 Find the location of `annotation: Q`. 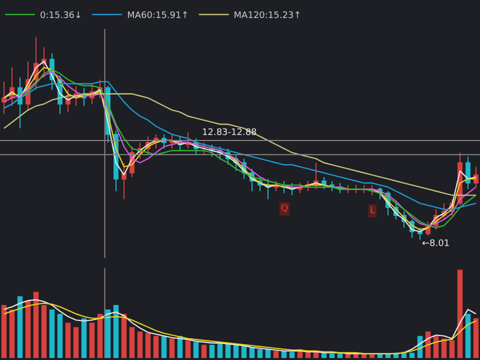

annotation: Q is located at coordinates (284, 209).